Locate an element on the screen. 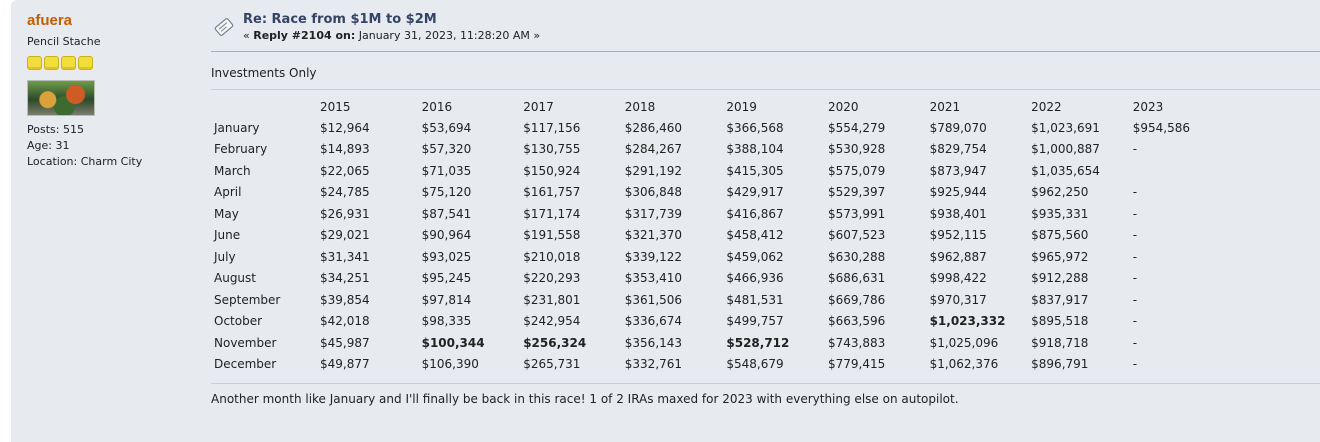 The image size is (1320, 442). row-month-label: September is located at coordinates (247, 299).